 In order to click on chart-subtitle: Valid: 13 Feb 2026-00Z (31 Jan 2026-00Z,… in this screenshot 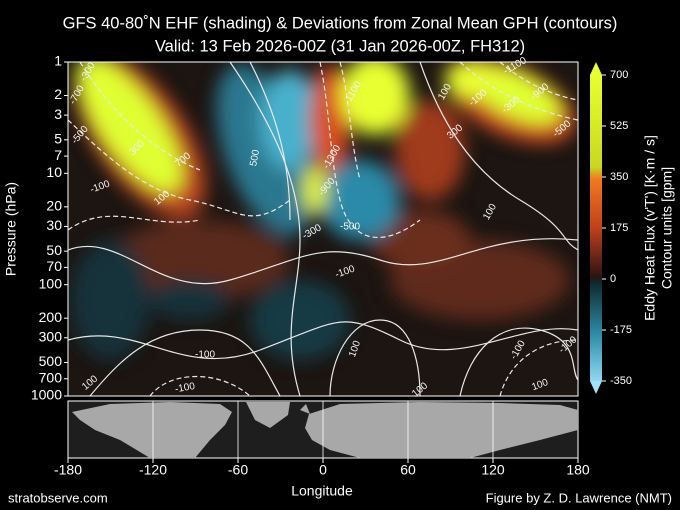, I will do `click(340, 46)`.